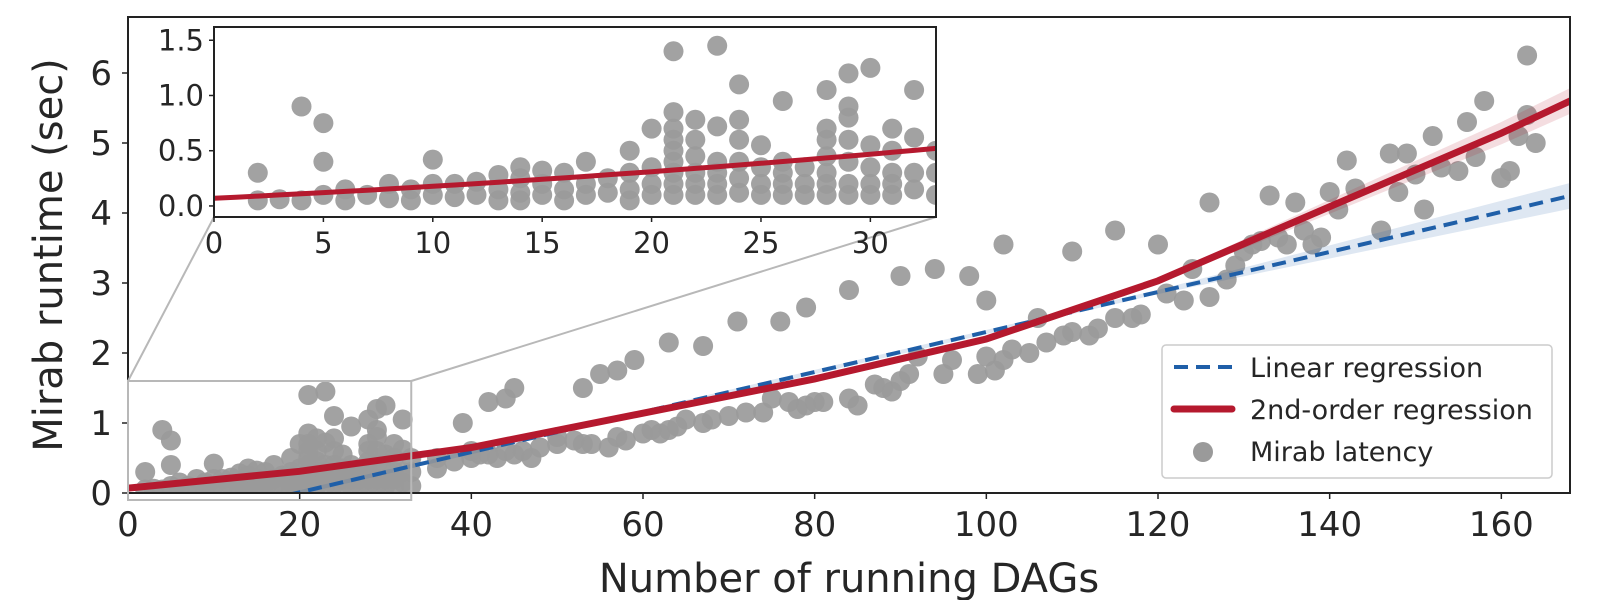 The height and width of the screenshot is (600, 1600). I want to click on x-tick-label: 60, so click(642, 525).